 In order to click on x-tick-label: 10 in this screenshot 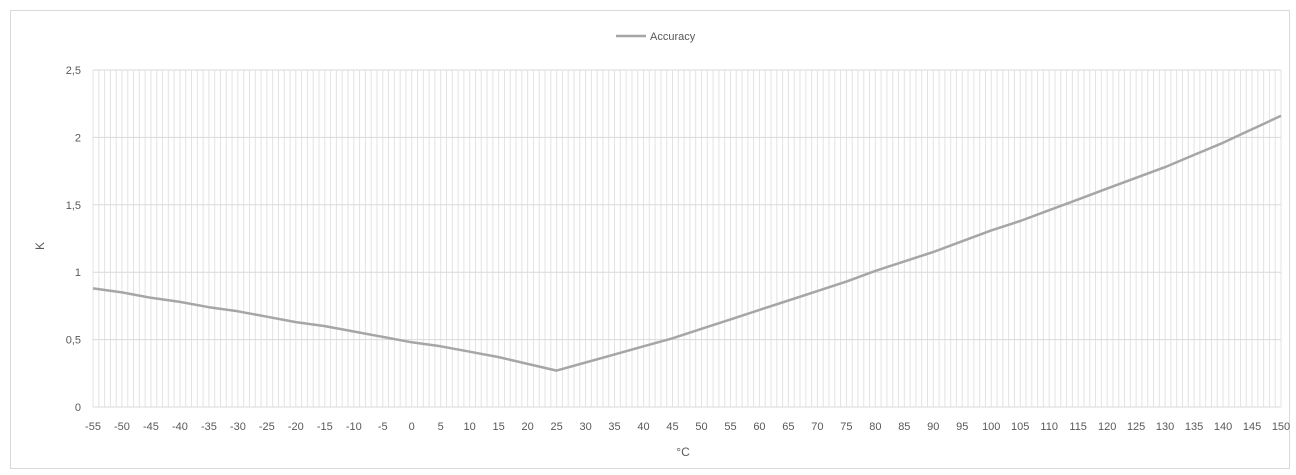, I will do `click(470, 427)`.